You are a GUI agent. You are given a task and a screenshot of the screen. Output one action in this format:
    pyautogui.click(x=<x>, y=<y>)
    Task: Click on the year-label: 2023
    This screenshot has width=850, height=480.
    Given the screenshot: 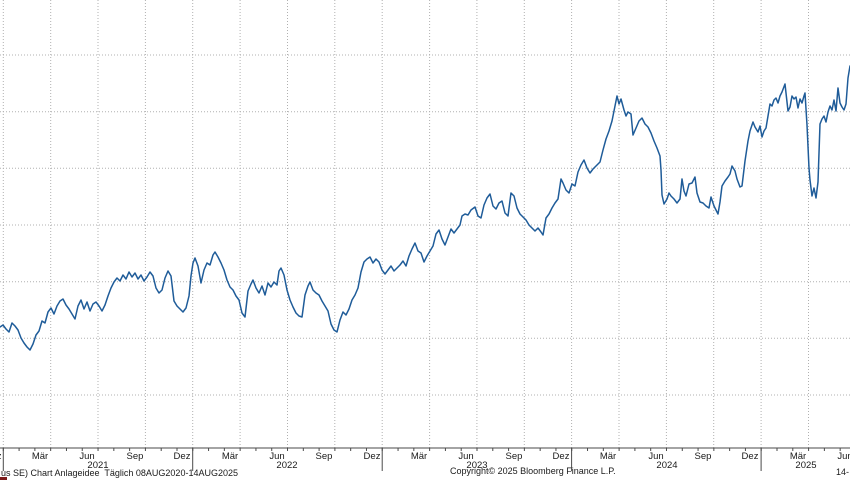 What is the action you would take?
    pyautogui.click(x=476, y=465)
    